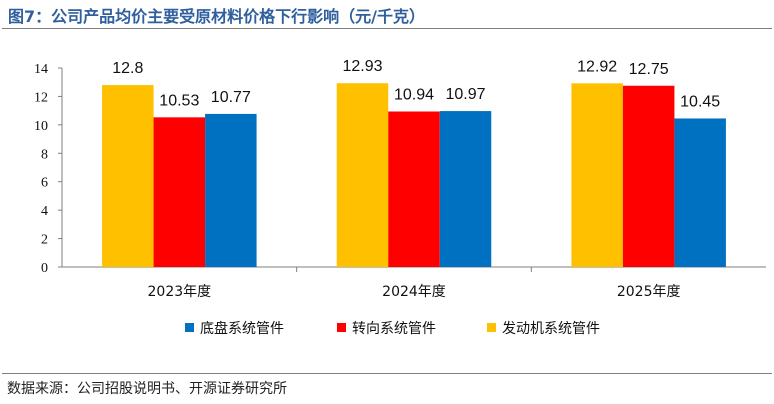 The height and width of the screenshot is (404, 774). What do you see at coordinates (44, 268) in the screenshot?
I see `y-tick-label: 0` at bounding box center [44, 268].